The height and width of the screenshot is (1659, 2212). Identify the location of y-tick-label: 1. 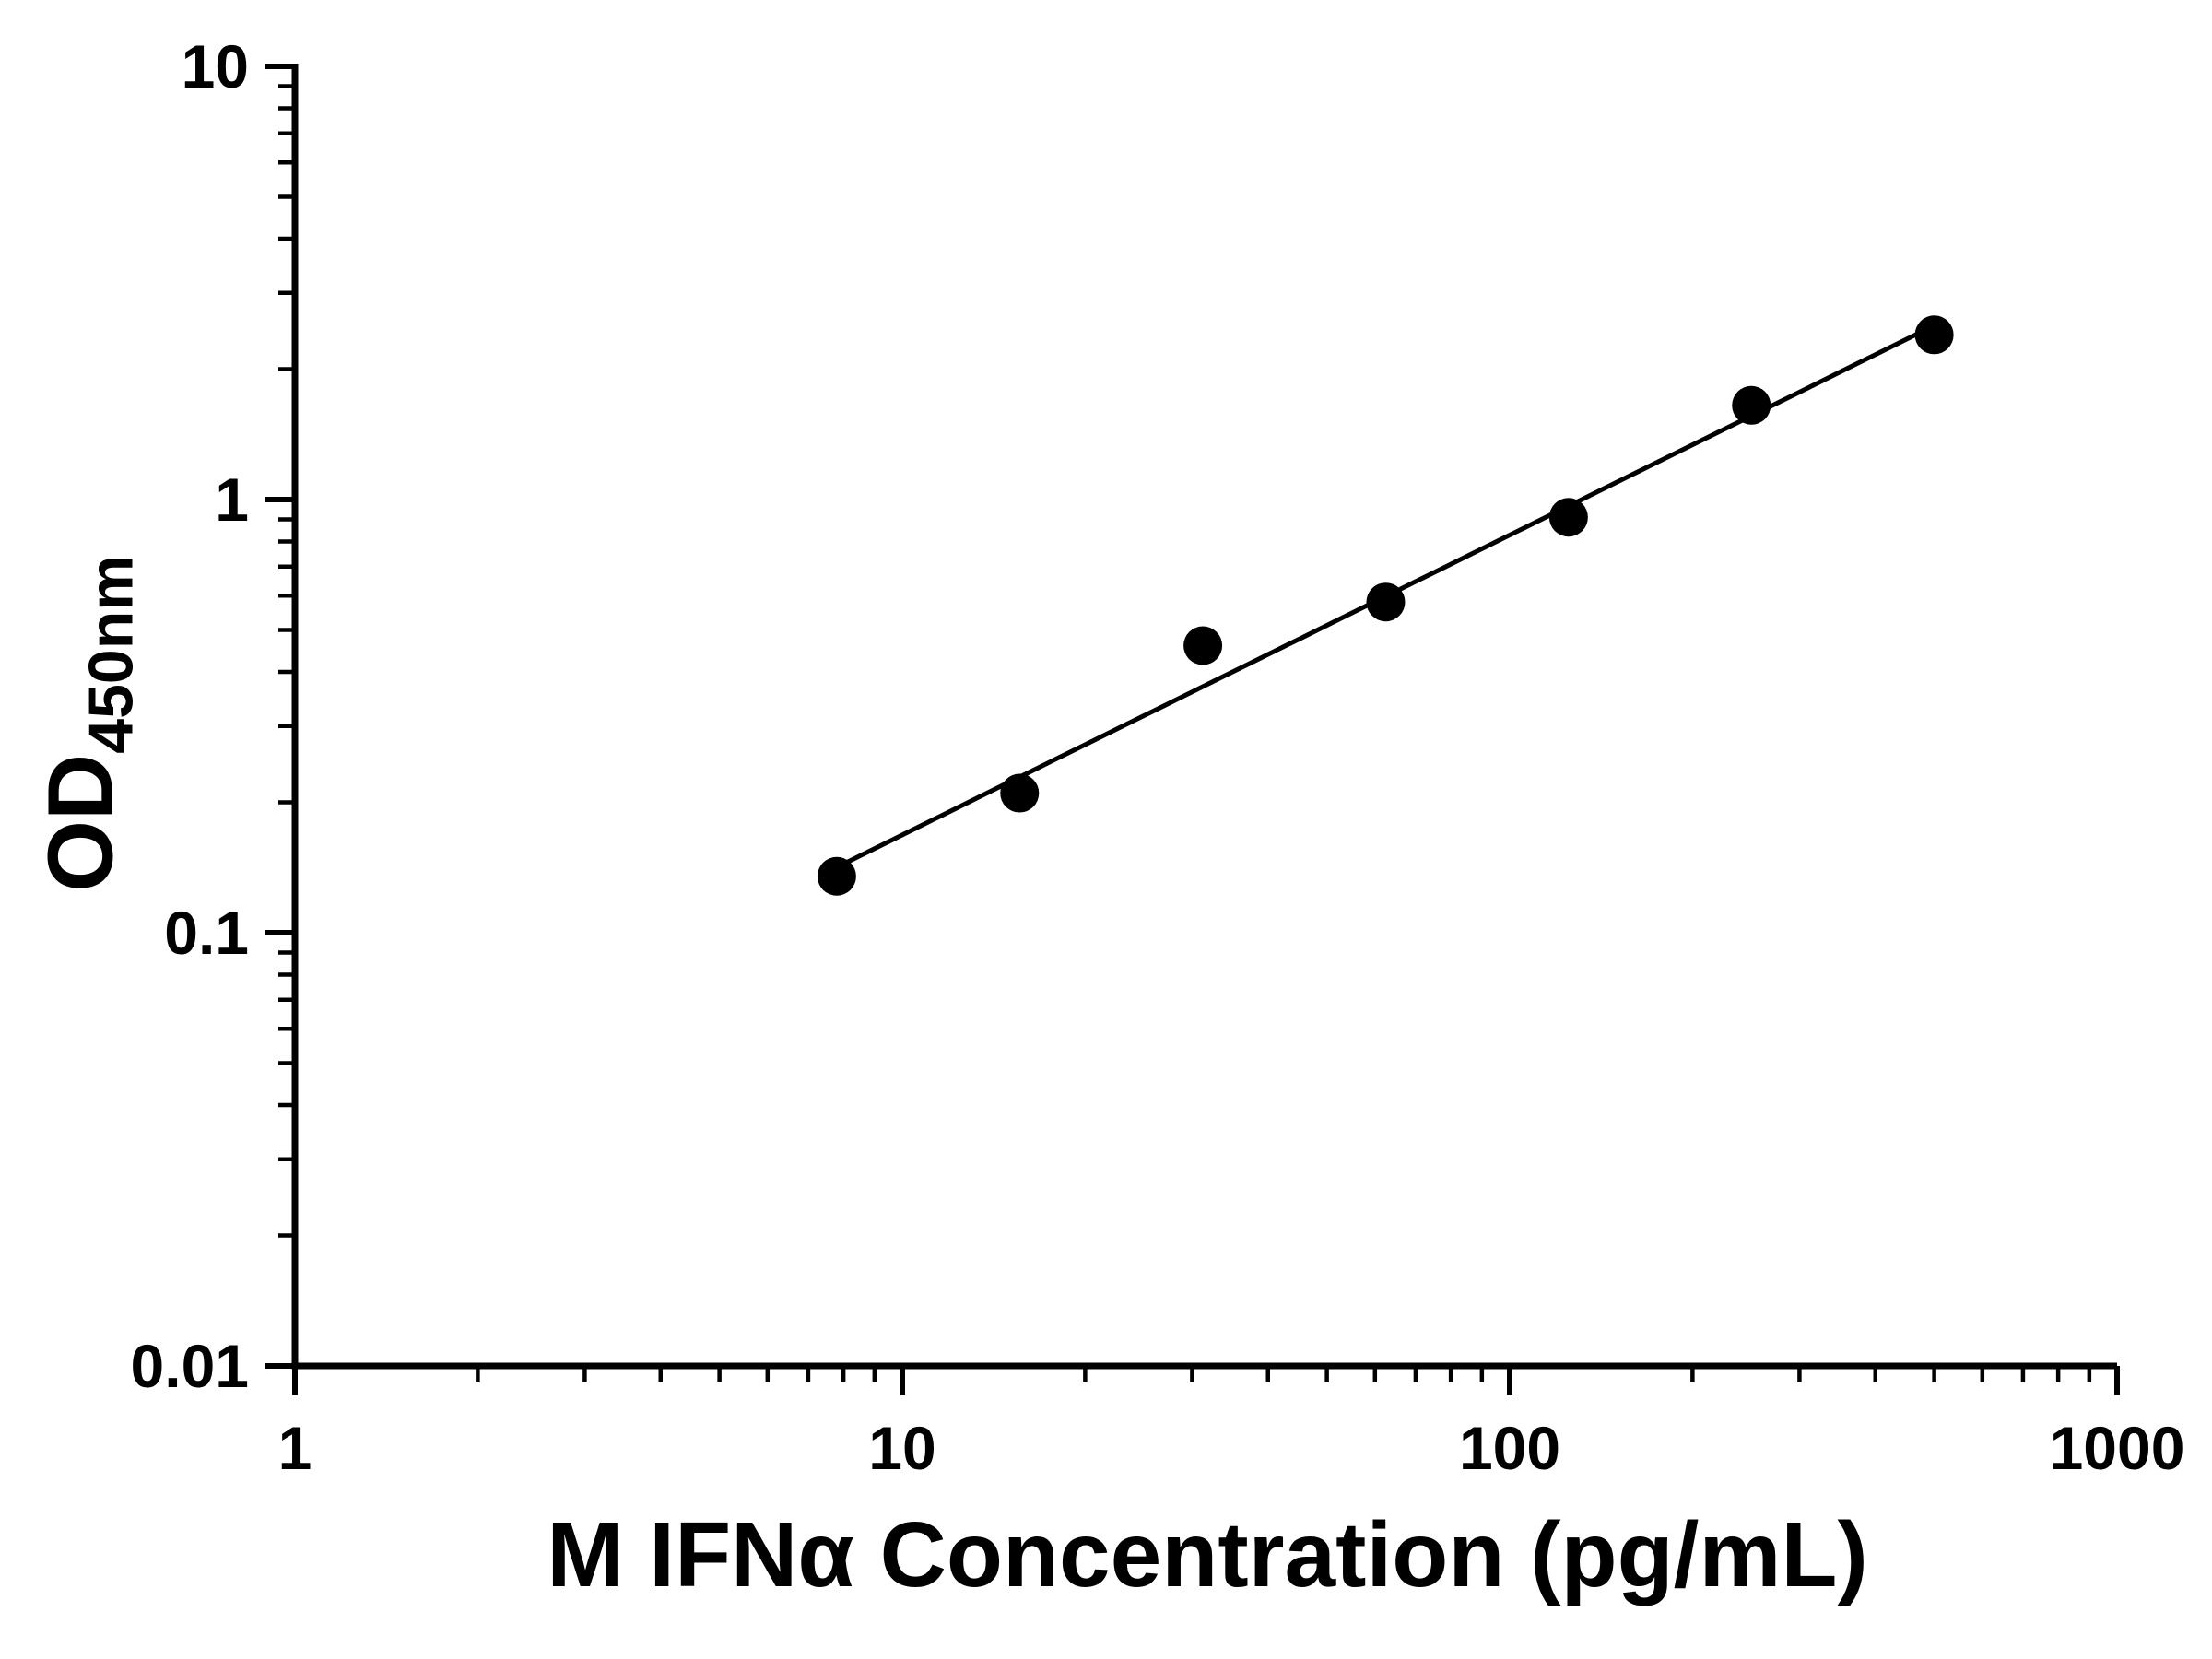
(232, 499).